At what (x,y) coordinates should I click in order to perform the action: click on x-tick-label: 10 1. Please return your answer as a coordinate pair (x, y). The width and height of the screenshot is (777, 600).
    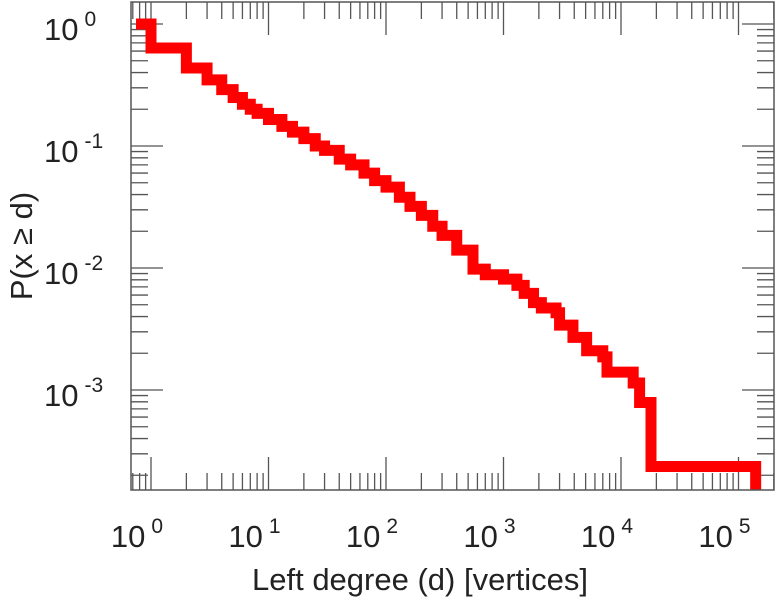
    Looking at the image, I should click on (254, 534).